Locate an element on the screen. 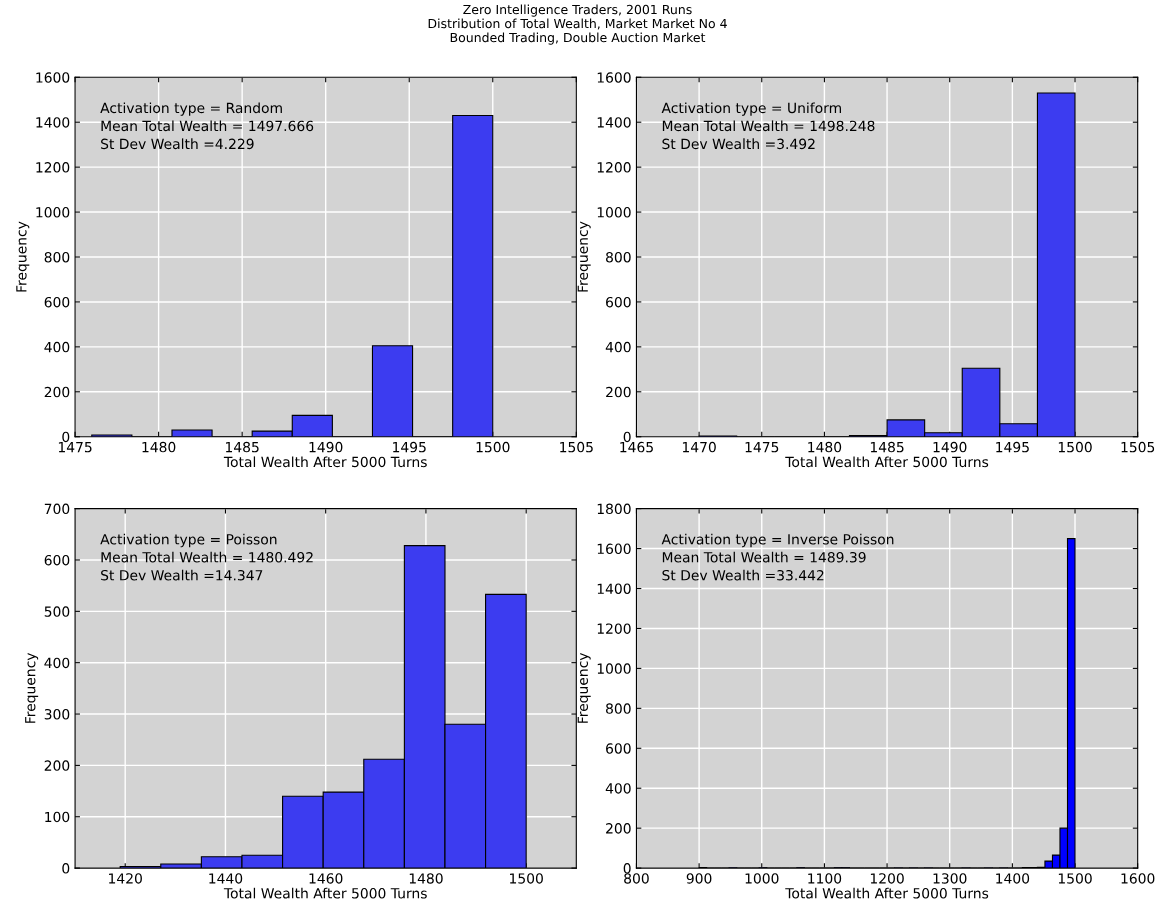 This screenshot has height=909, width=1155. y-tick-label: 500 is located at coordinates (57, 611).